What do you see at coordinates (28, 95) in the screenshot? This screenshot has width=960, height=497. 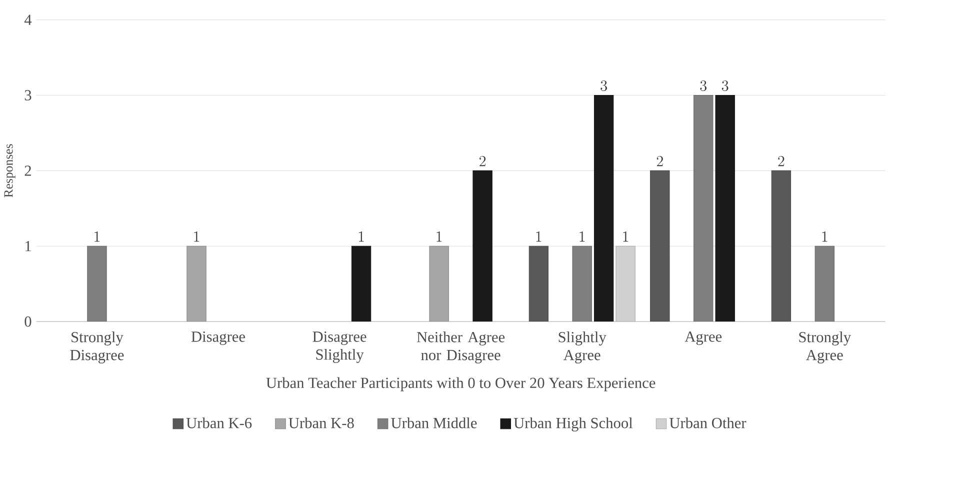 I see `y-tick-label: 3` at bounding box center [28, 95].